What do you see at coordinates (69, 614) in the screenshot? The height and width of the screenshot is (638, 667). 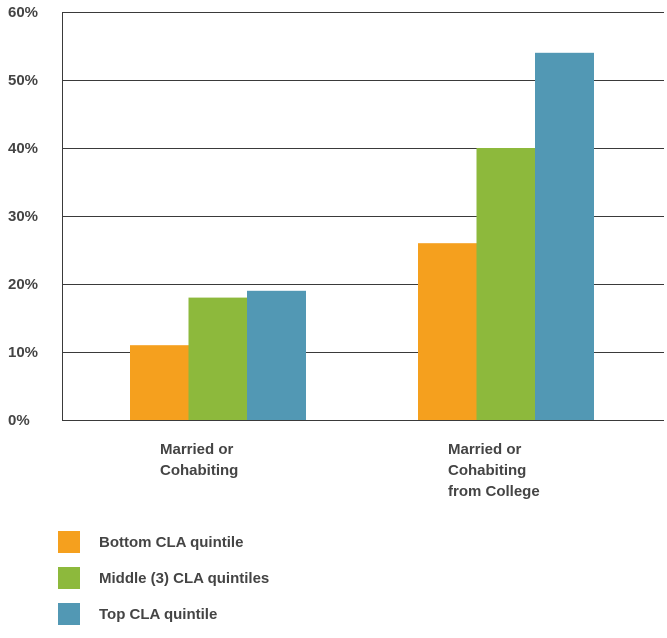 I see `legend-swatch-top-quintile` at bounding box center [69, 614].